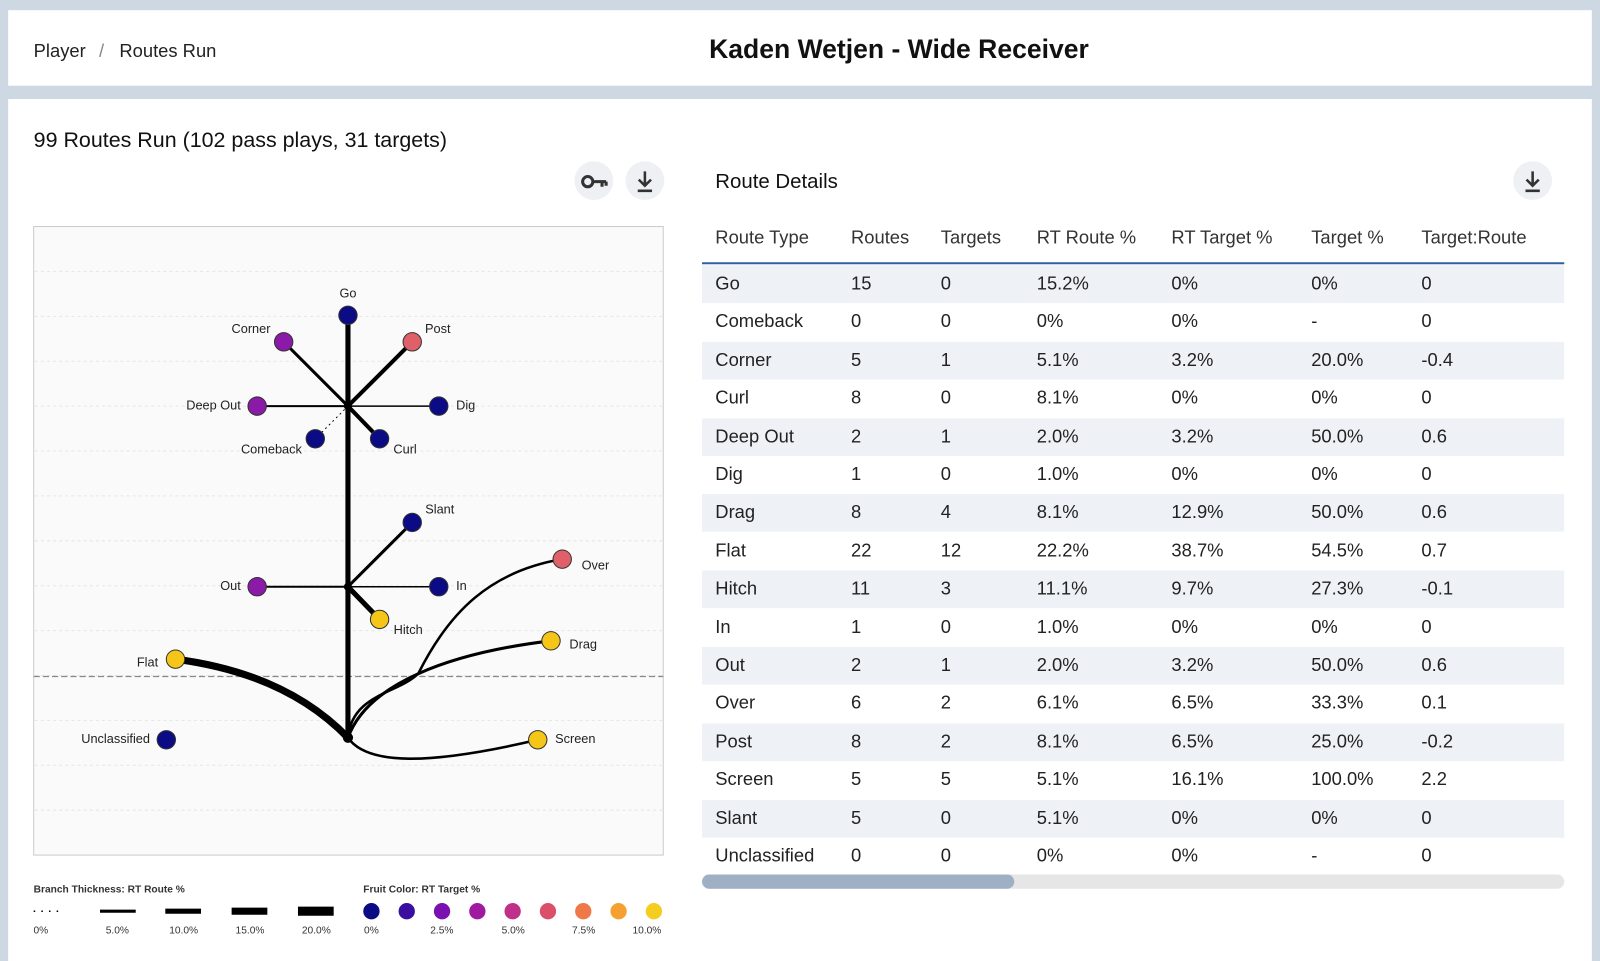 This screenshot has height=961, width=1600. Describe the element at coordinates (1062, 283) in the screenshot. I see `table-cell: 15.2%` at that location.